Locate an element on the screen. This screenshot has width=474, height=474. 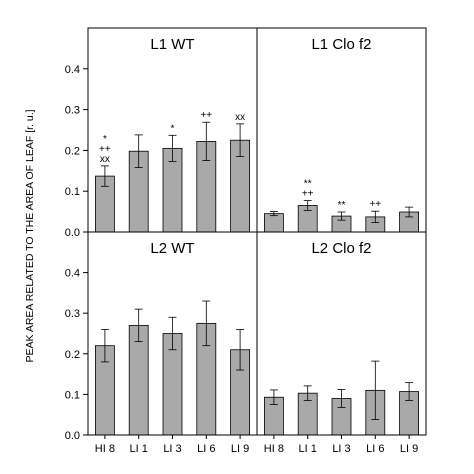
panel-title: L2 Clo f2 is located at coordinates (341, 248).